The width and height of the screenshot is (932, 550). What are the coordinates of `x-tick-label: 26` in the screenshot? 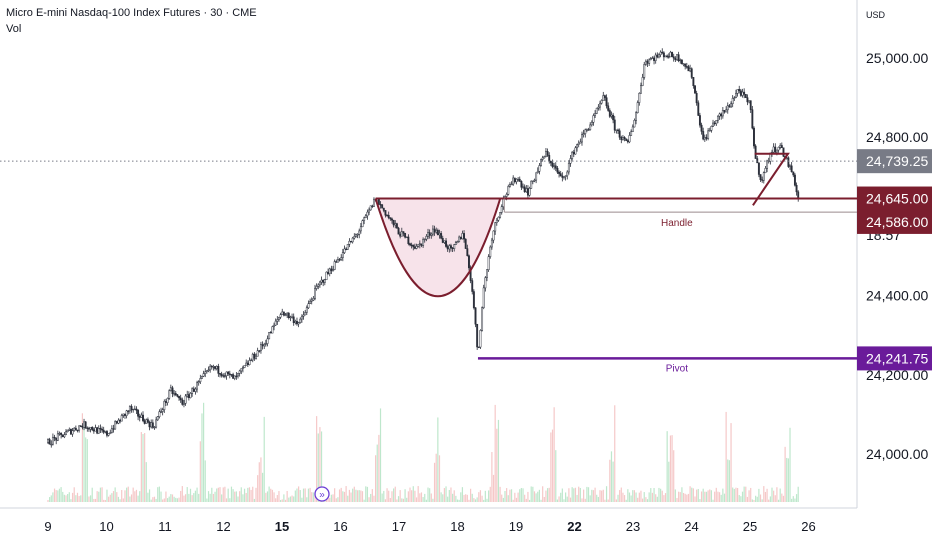 It's located at (808, 526).